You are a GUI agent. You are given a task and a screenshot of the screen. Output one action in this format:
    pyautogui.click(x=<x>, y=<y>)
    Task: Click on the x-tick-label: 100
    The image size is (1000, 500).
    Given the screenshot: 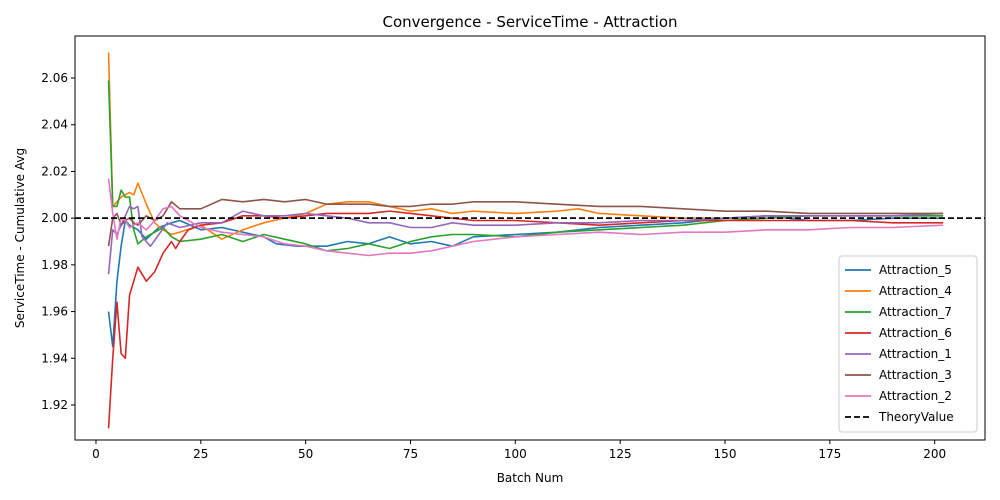 What is the action you would take?
    pyautogui.click(x=515, y=454)
    